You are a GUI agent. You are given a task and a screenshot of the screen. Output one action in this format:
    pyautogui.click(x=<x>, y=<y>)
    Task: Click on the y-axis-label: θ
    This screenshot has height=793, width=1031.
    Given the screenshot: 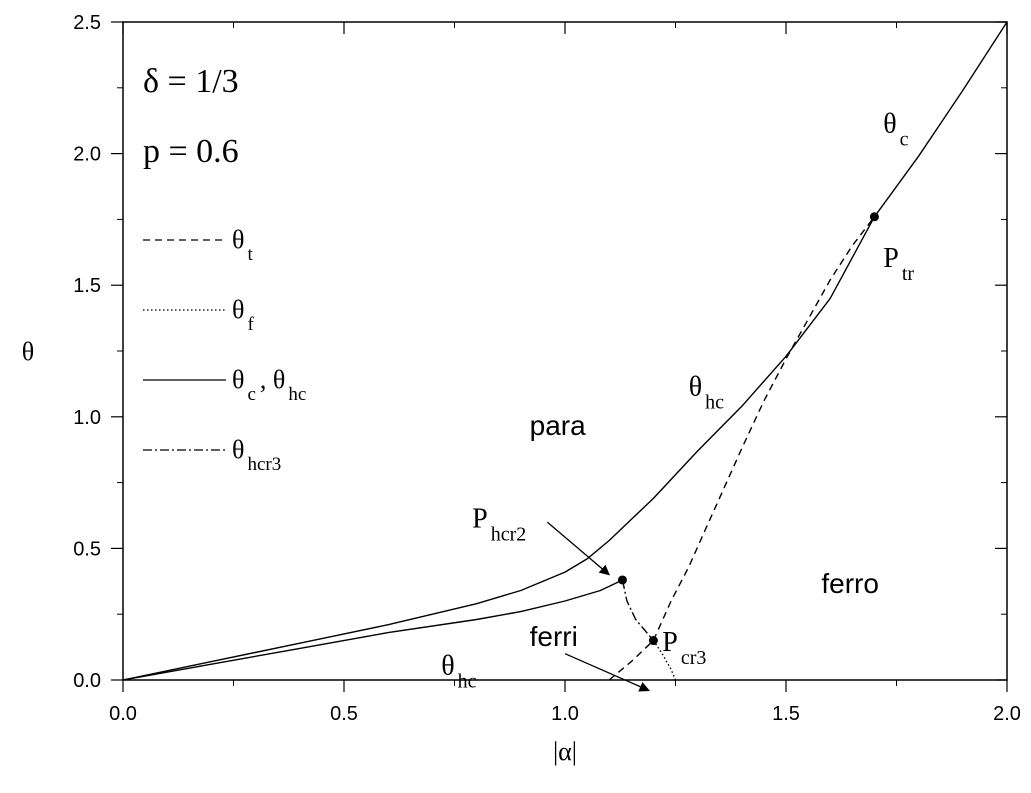 What is the action you would take?
    pyautogui.click(x=28, y=351)
    